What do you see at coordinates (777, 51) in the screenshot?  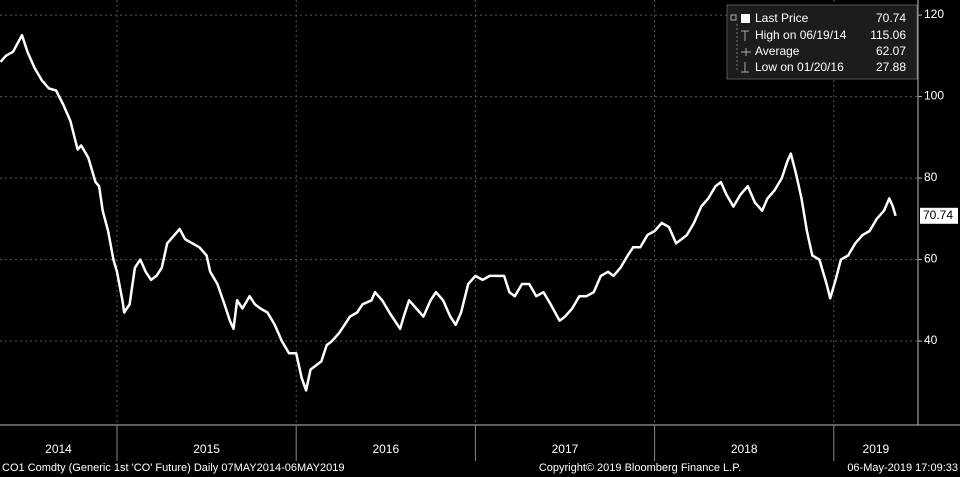 I see `legend-label: Average` at bounding box center [777, 51].